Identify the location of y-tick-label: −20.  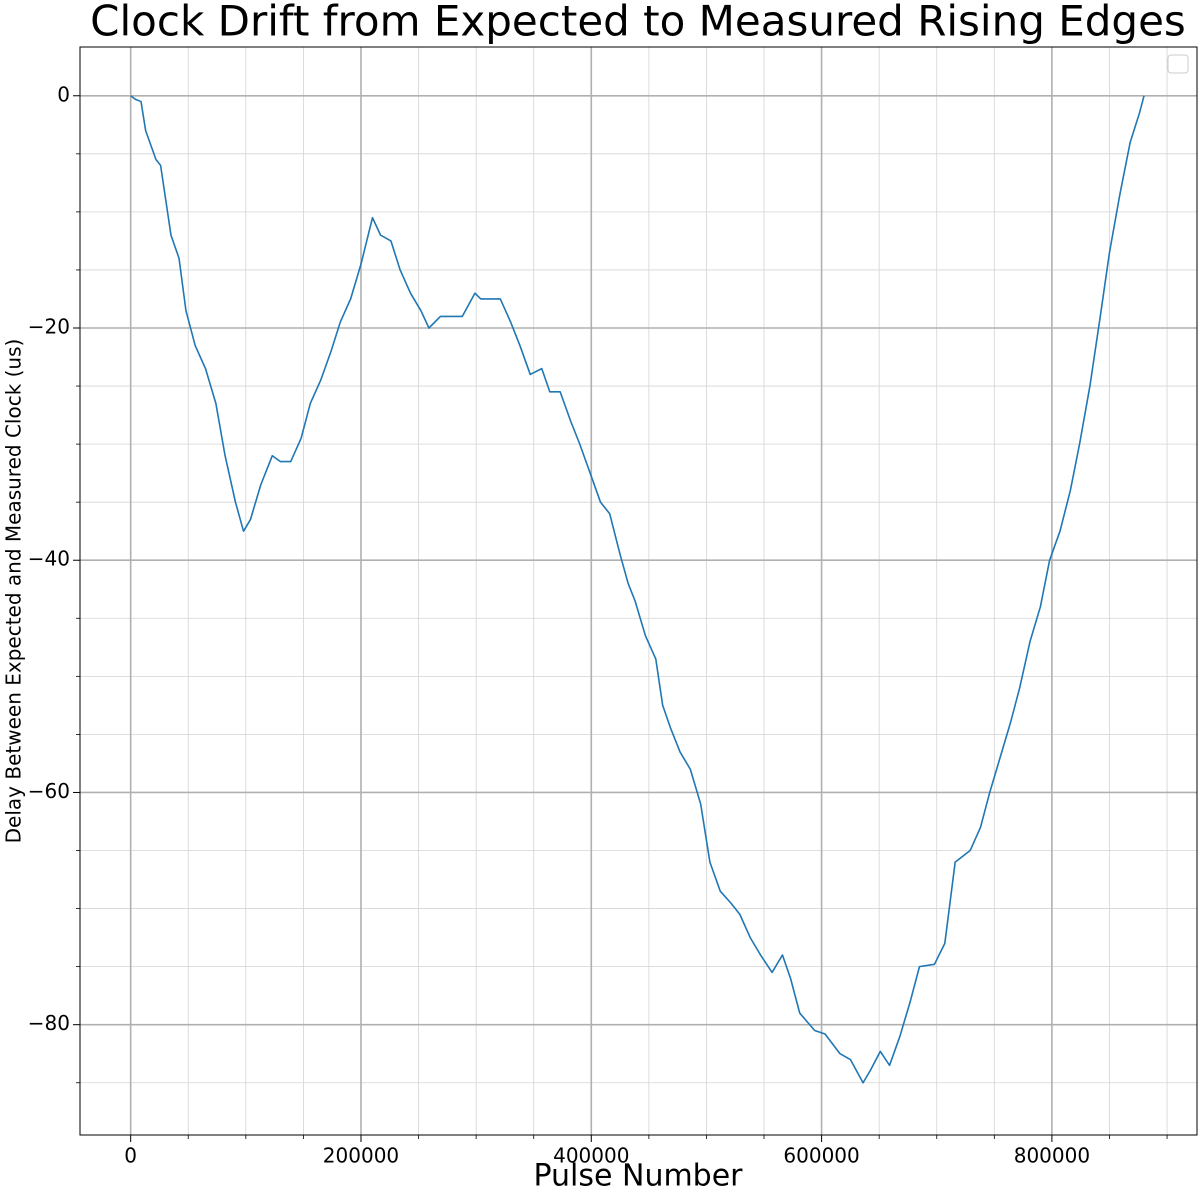
(49, 326).